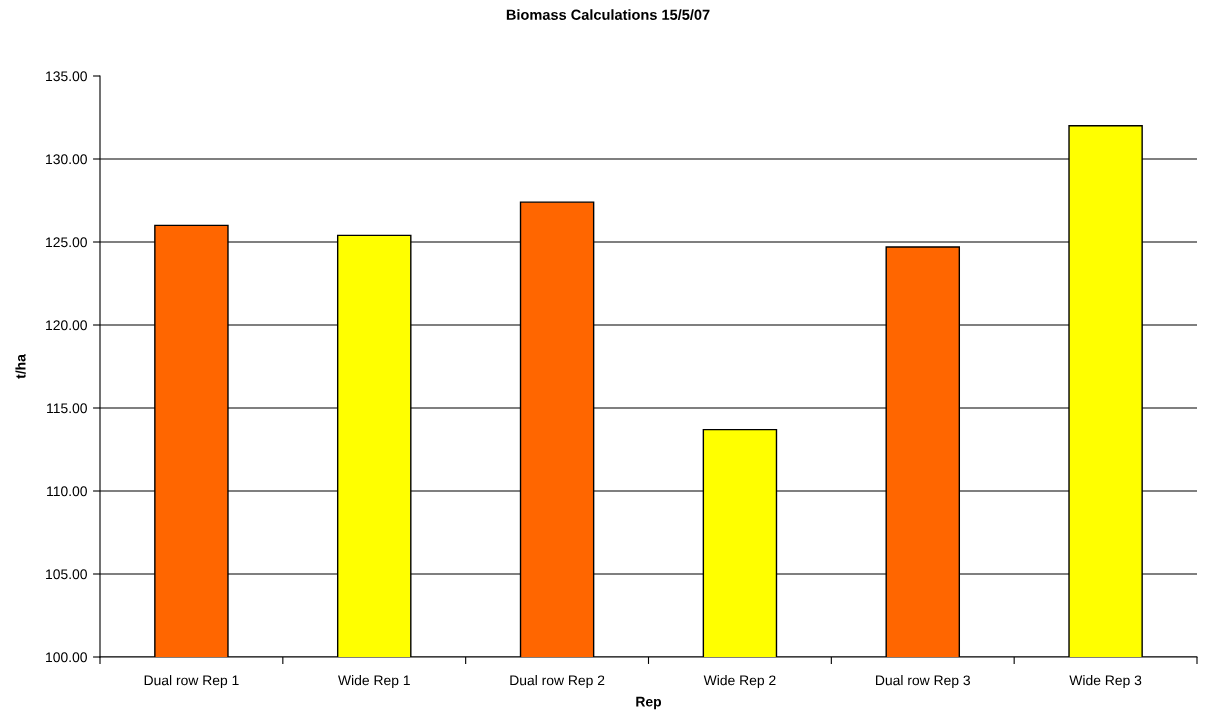  What do you see at coordinates (923, 681) in the screenshot?
I see `x-tick-label: Dual row Rep 3` at bounding box center [923, 681].